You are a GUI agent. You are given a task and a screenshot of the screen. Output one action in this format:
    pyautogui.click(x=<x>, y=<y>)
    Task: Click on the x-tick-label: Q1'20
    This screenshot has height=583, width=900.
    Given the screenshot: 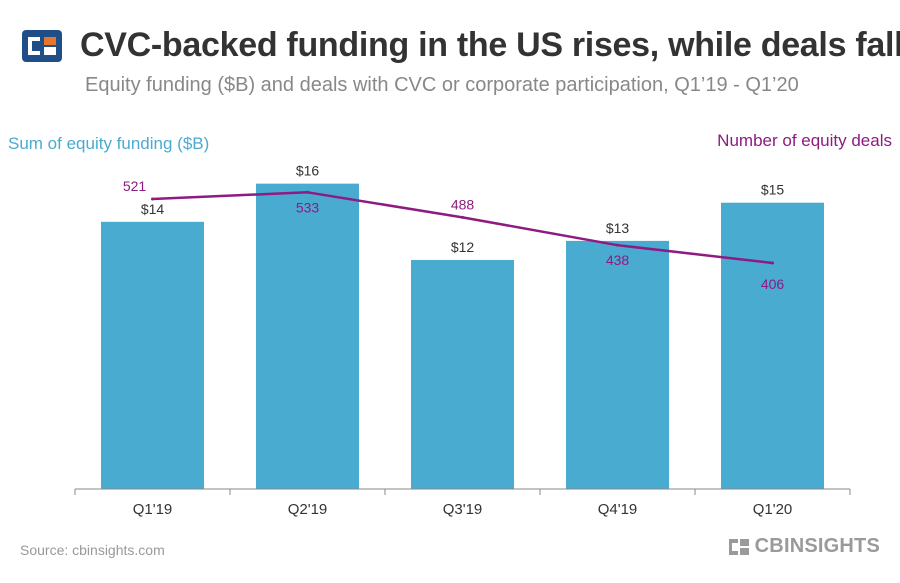 What is the action you would take?
    pyautogui.click(x=773, y=509)
    